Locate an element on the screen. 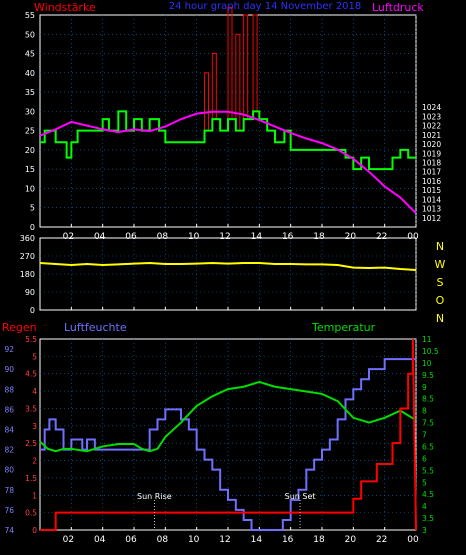 The width and height of the screenshot is (466, 555). temperature-y-tick-label: 9 is located at coordinates (424, 387).